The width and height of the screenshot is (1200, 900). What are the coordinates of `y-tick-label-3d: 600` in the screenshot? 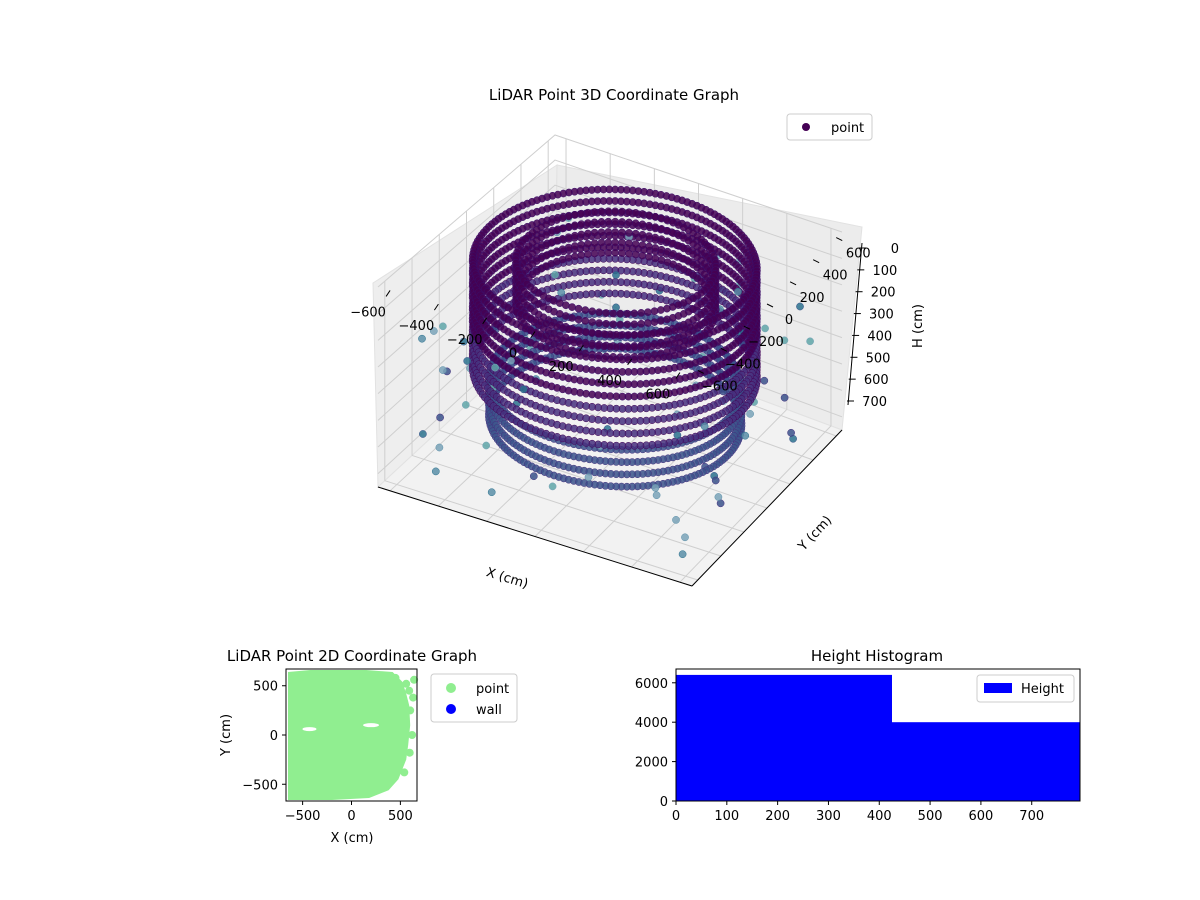 It's located at (858, 254).